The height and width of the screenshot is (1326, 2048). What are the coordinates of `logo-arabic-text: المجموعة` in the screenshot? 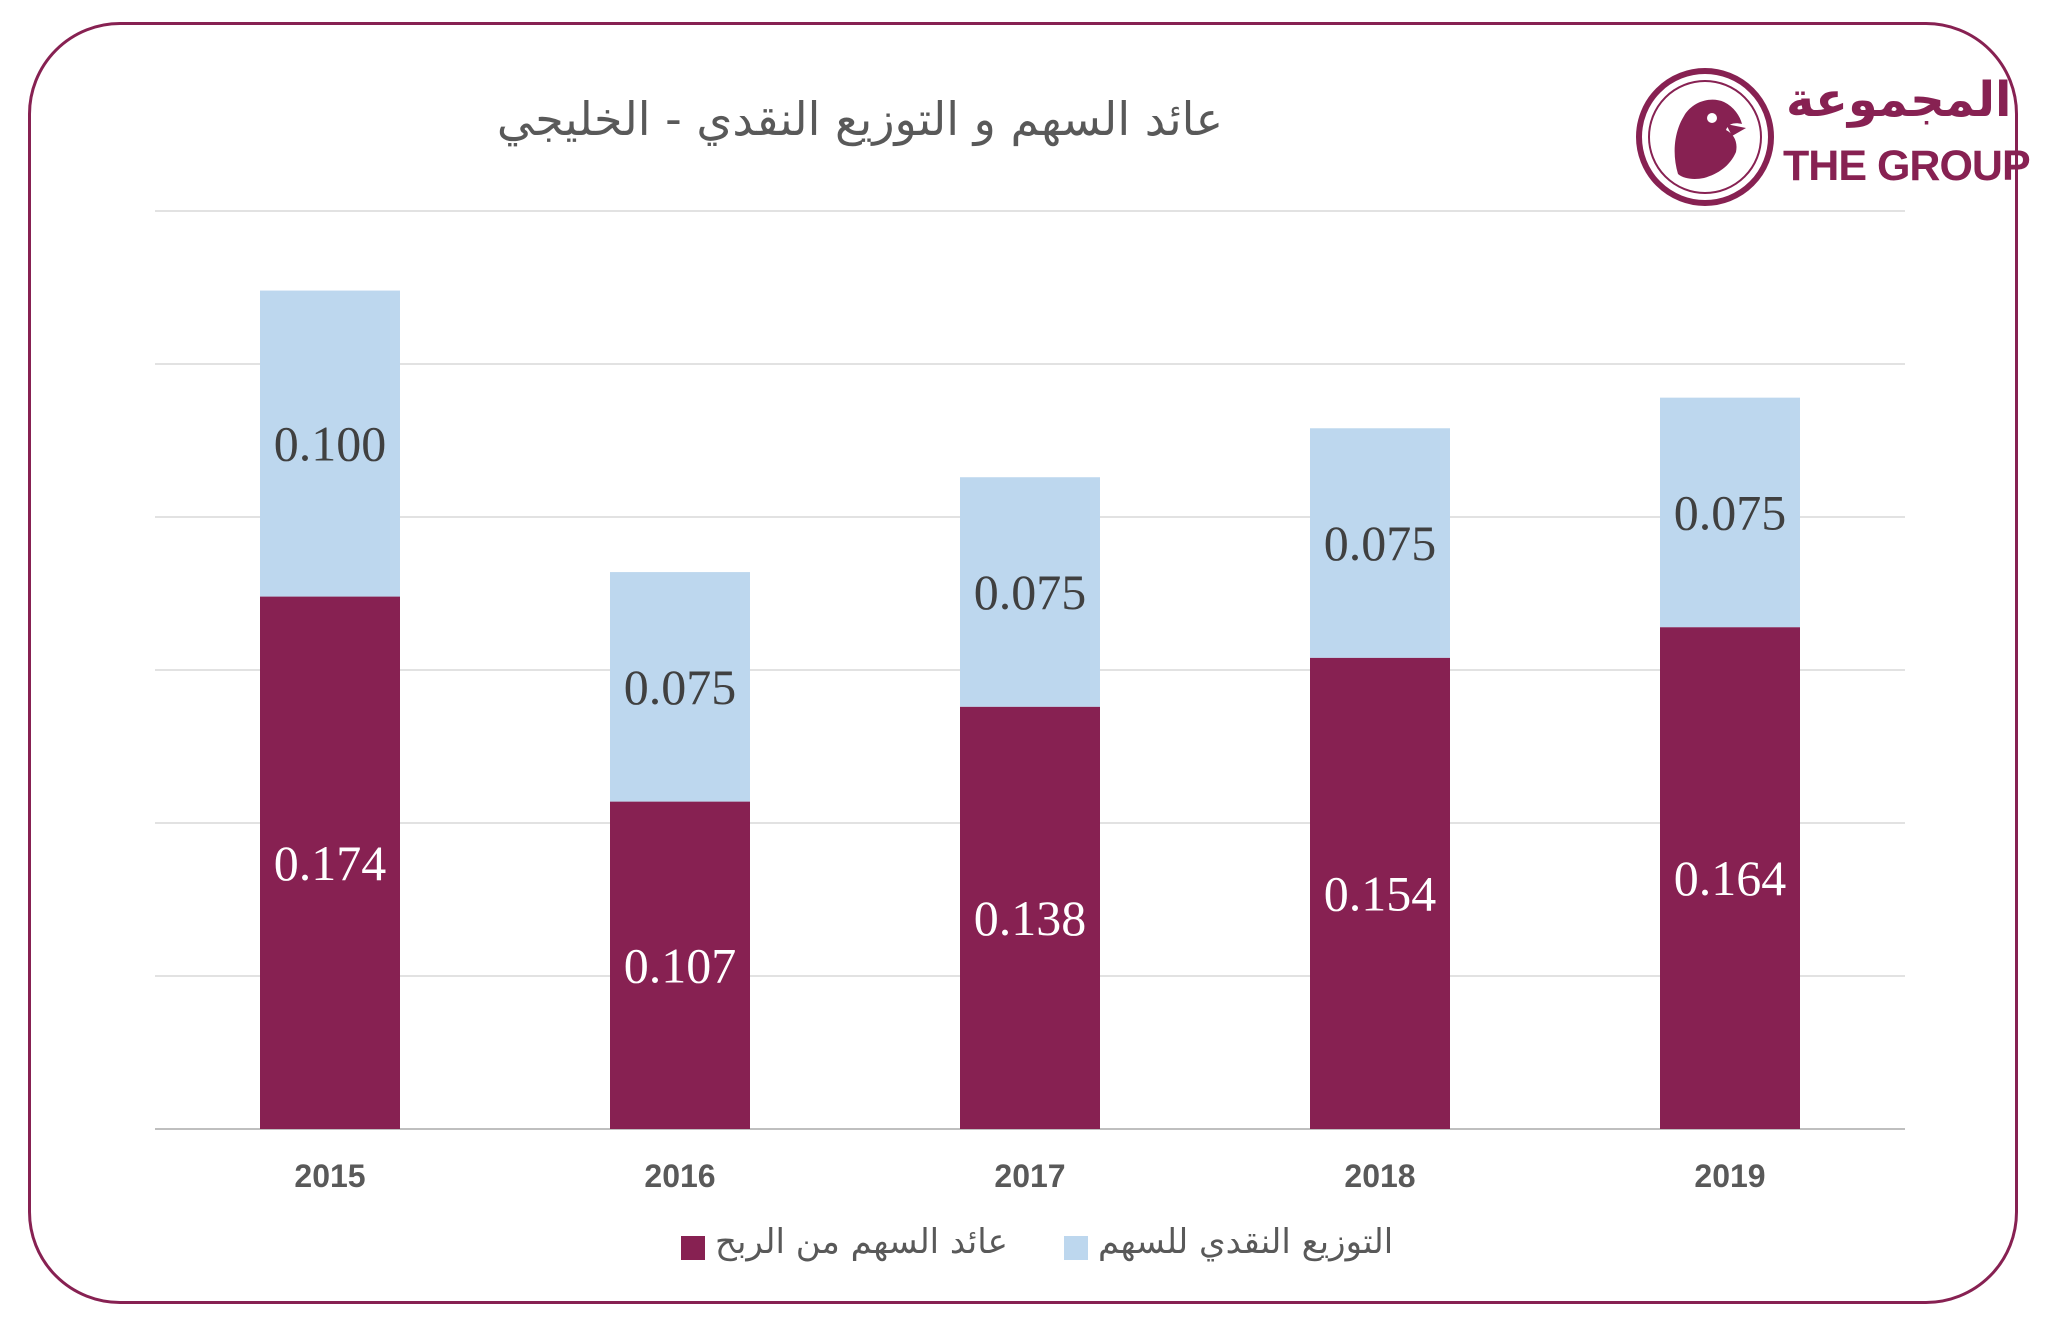 It's located at (1899, 100).